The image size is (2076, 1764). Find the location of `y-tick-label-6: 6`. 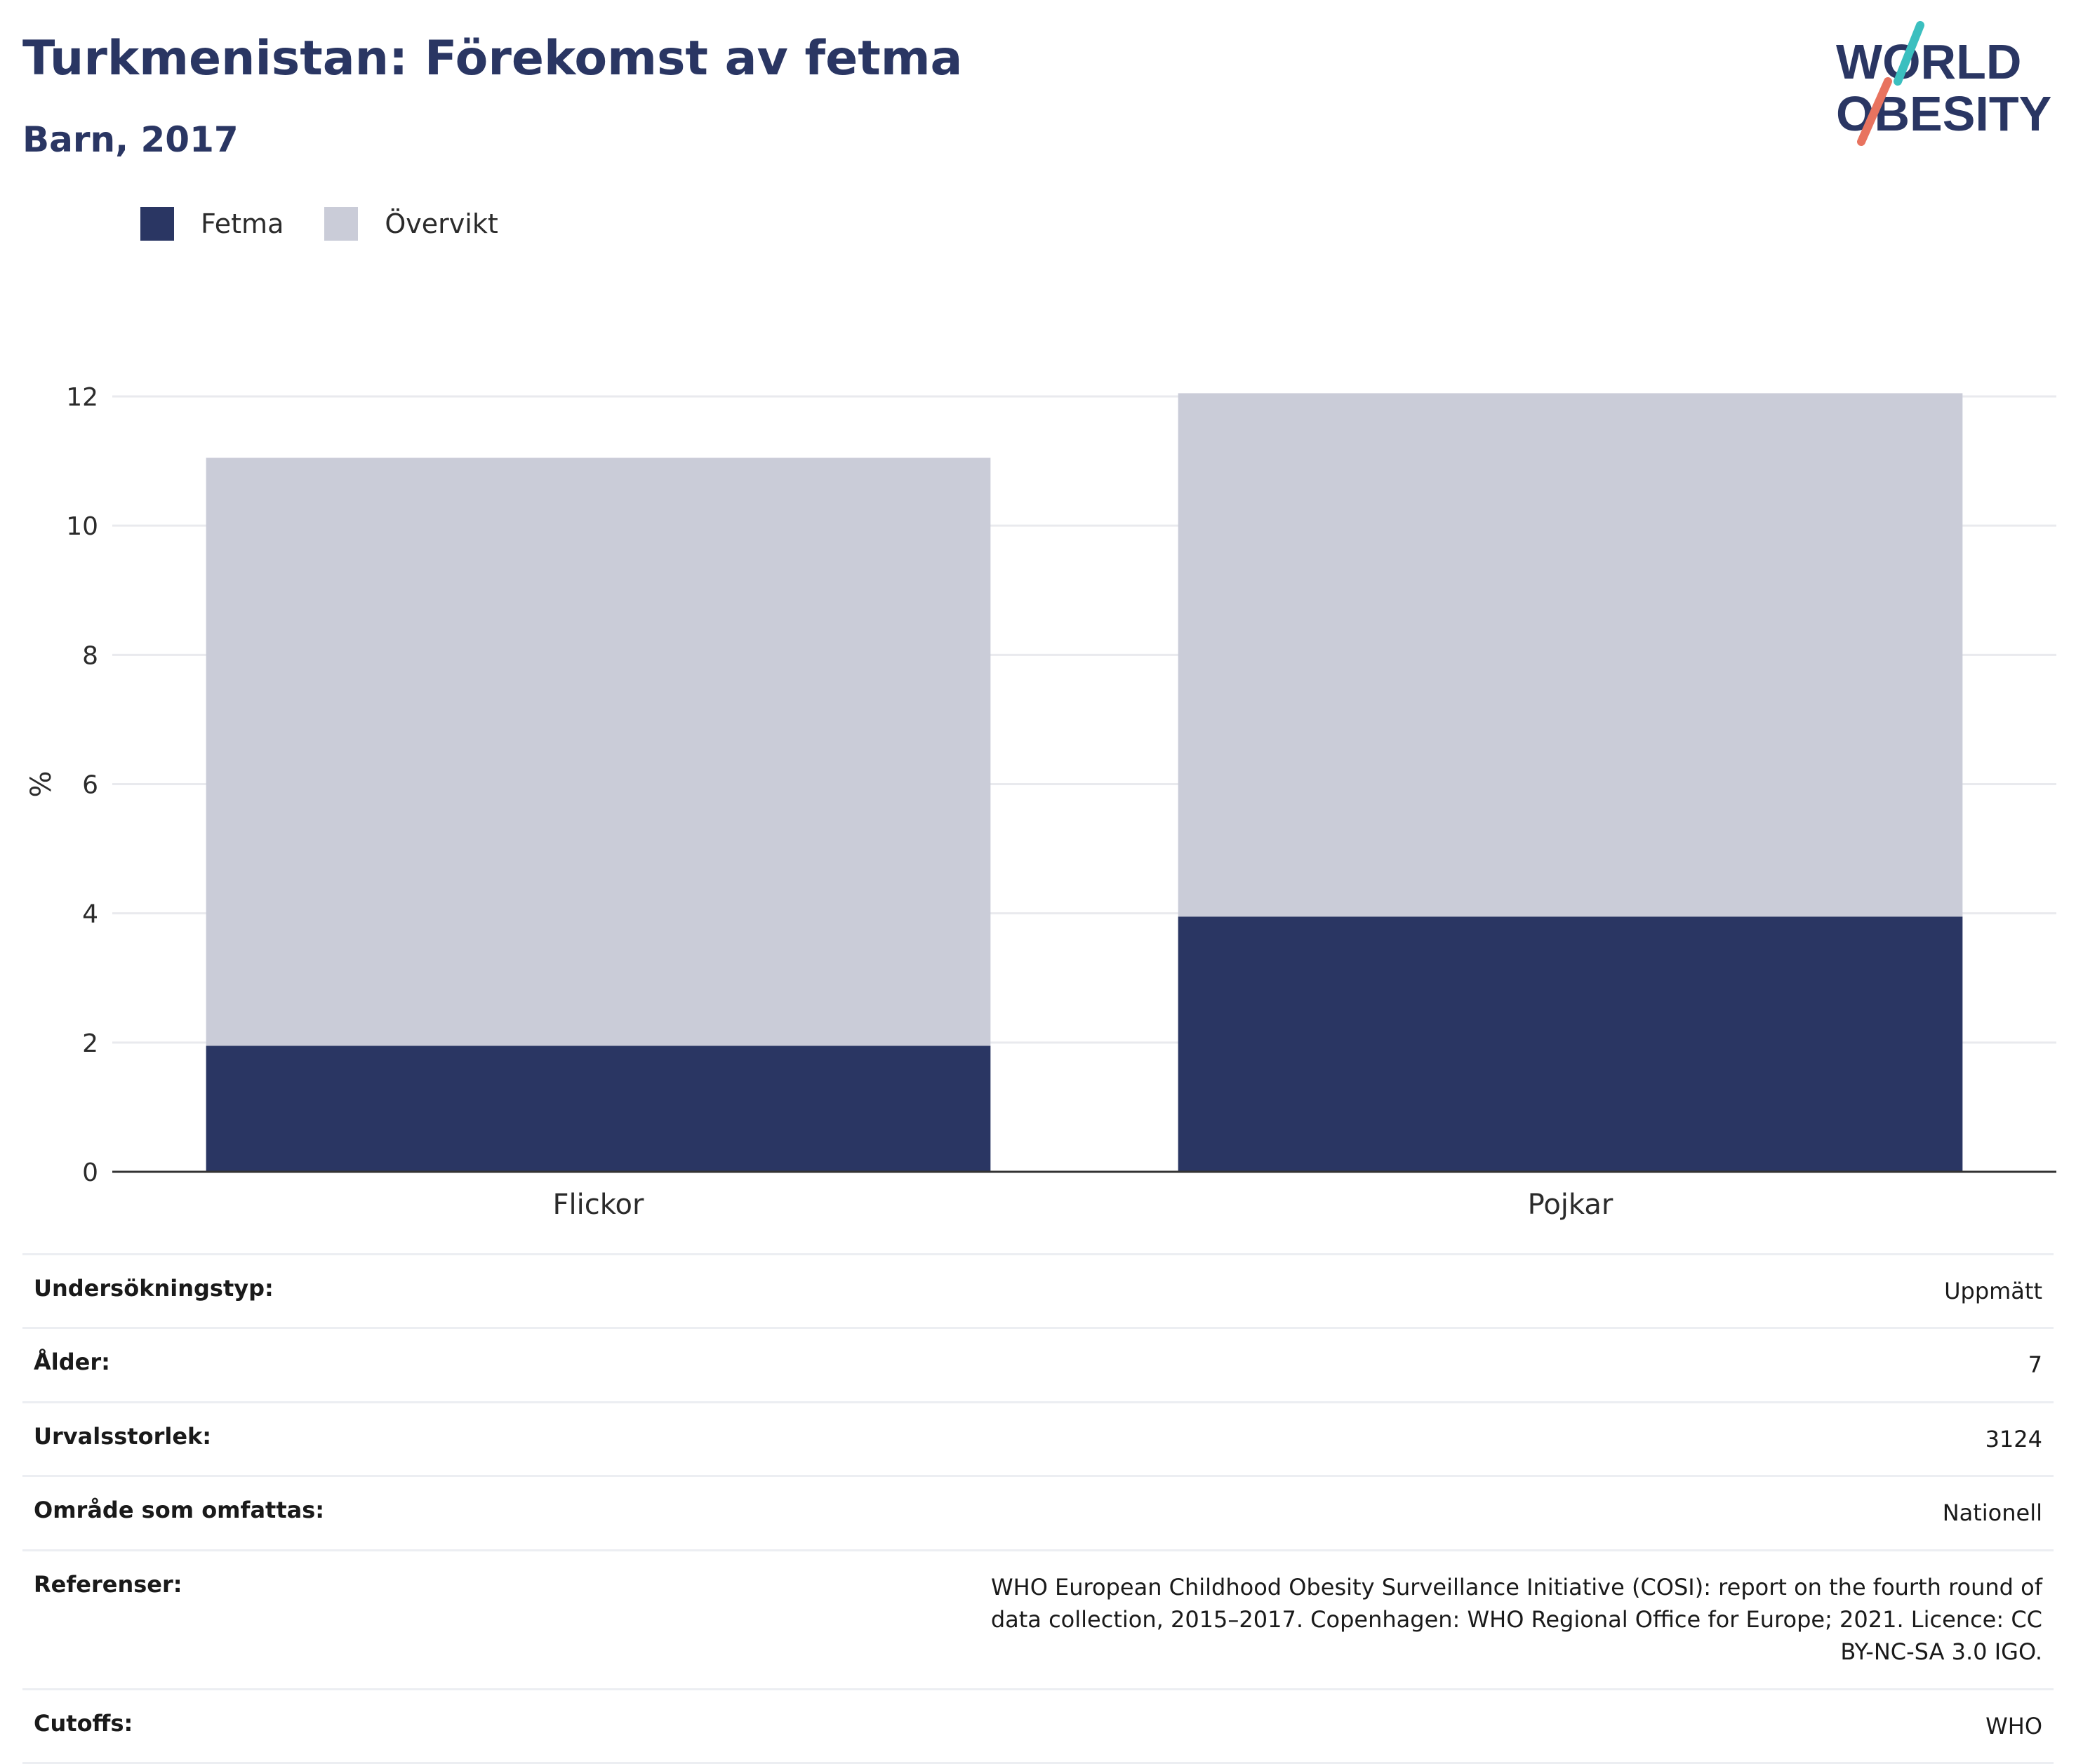

y-tick-label-6: 6 is located at coordinates (90, 785).